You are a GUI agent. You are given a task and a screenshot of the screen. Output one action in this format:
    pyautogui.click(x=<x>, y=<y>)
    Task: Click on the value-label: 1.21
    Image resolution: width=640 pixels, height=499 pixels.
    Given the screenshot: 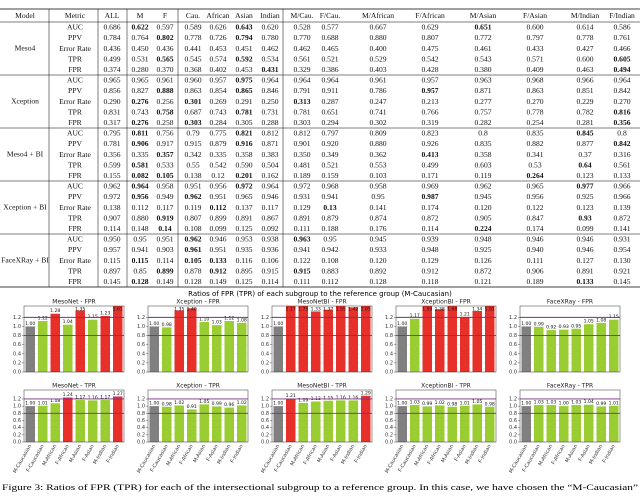 What is the action you would take?
    pyautogui.click(x=465, y=314)
    